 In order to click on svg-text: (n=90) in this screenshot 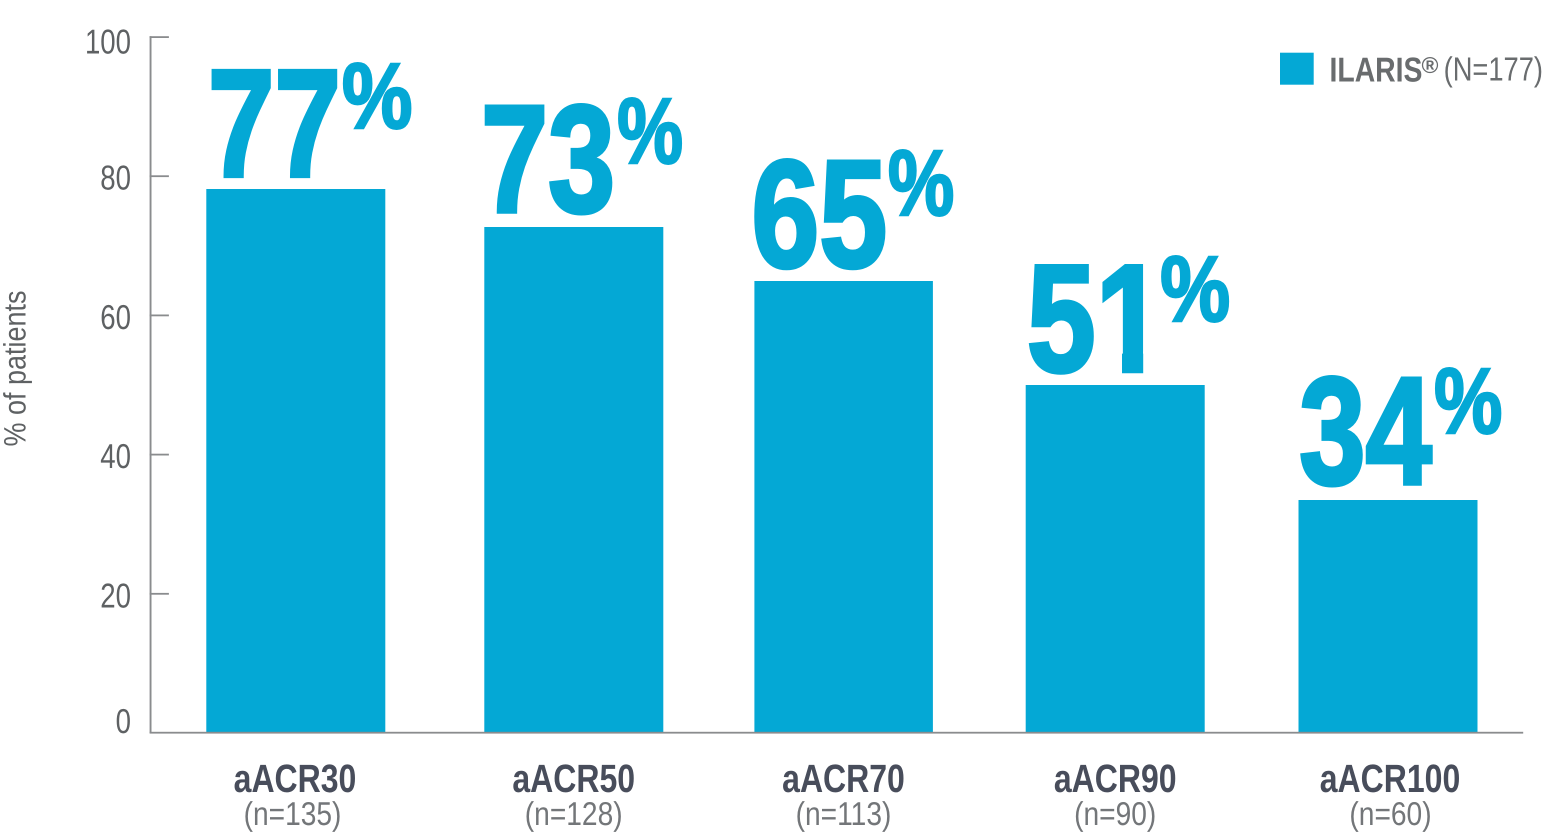, I will do `click(1115, 813)`.